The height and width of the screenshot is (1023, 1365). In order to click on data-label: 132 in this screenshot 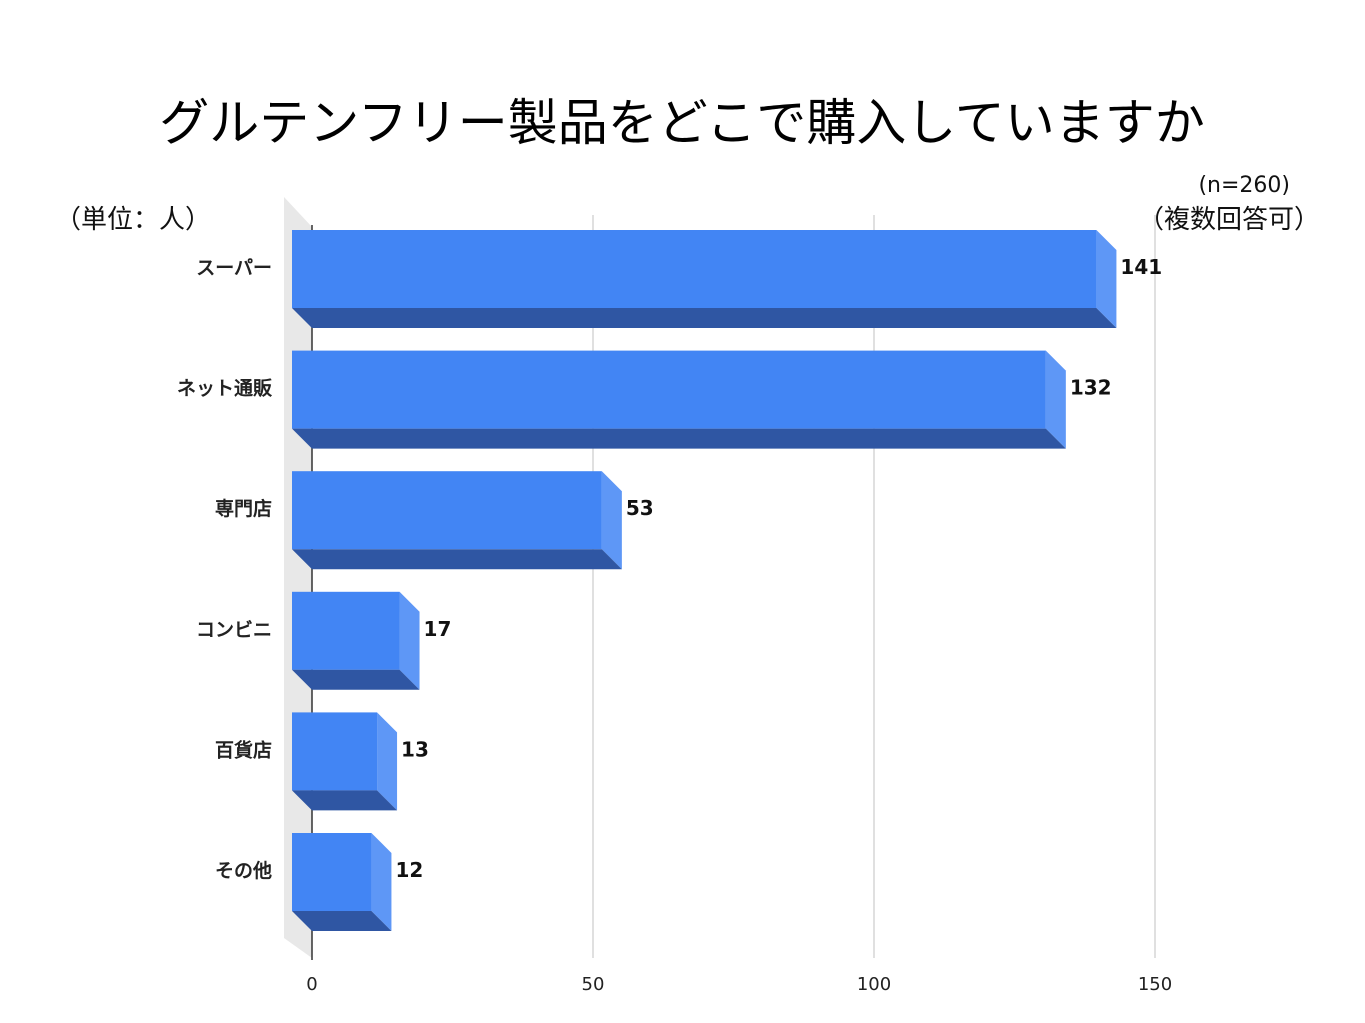, I will do `click(1091, 388)`.